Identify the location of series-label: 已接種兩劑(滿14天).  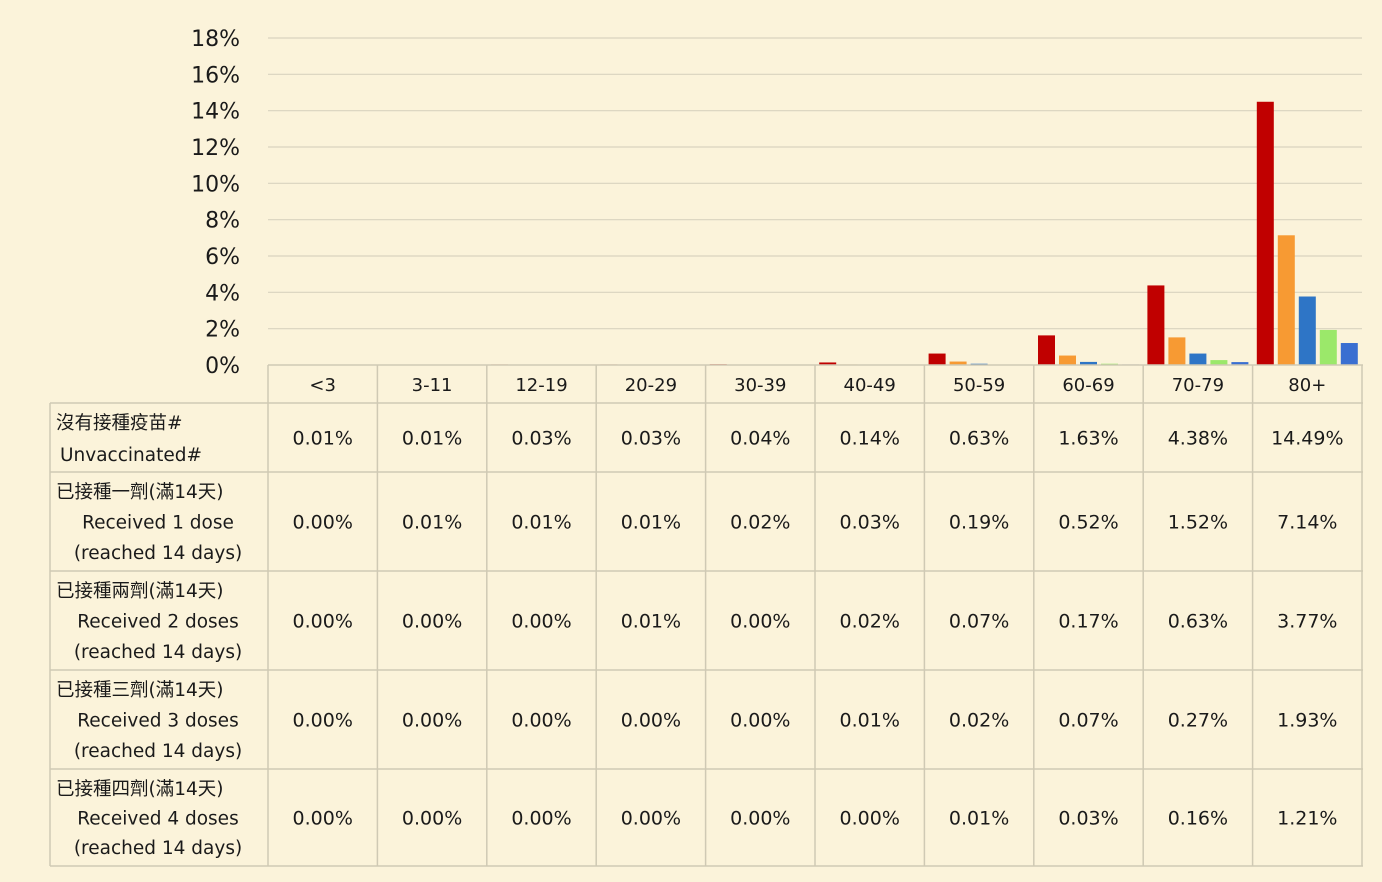
(139, 591).